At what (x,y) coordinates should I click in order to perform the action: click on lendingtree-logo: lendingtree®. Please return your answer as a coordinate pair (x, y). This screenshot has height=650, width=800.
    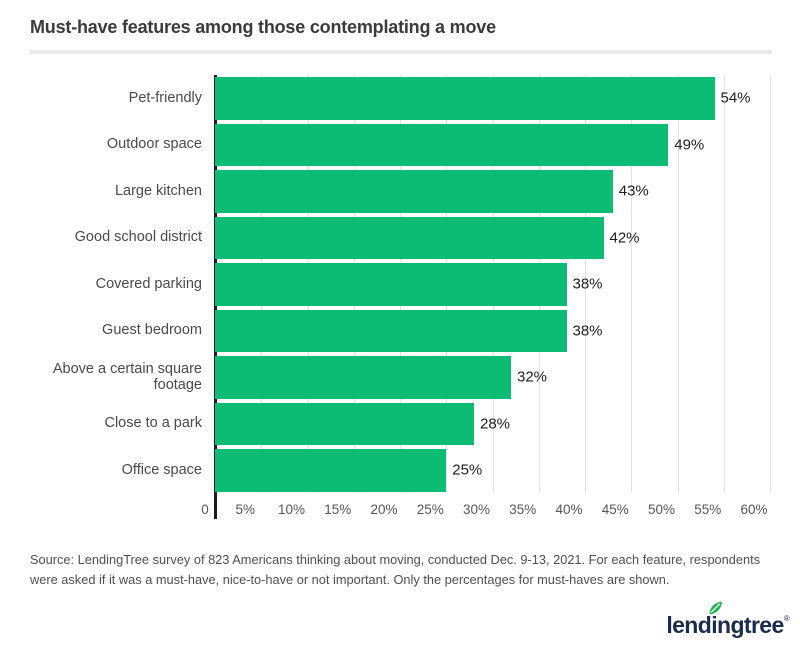
    Looking at the image, I should click on (728, 618).